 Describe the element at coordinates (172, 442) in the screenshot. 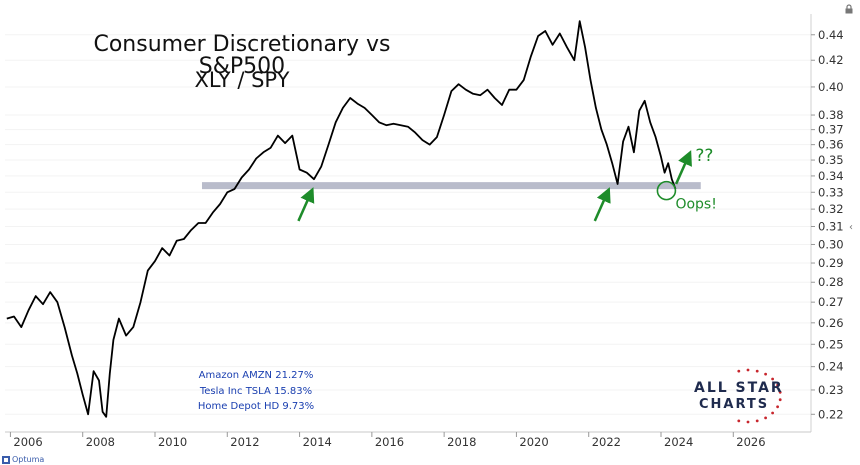

I see `x-tick-label: 2010` at that location.